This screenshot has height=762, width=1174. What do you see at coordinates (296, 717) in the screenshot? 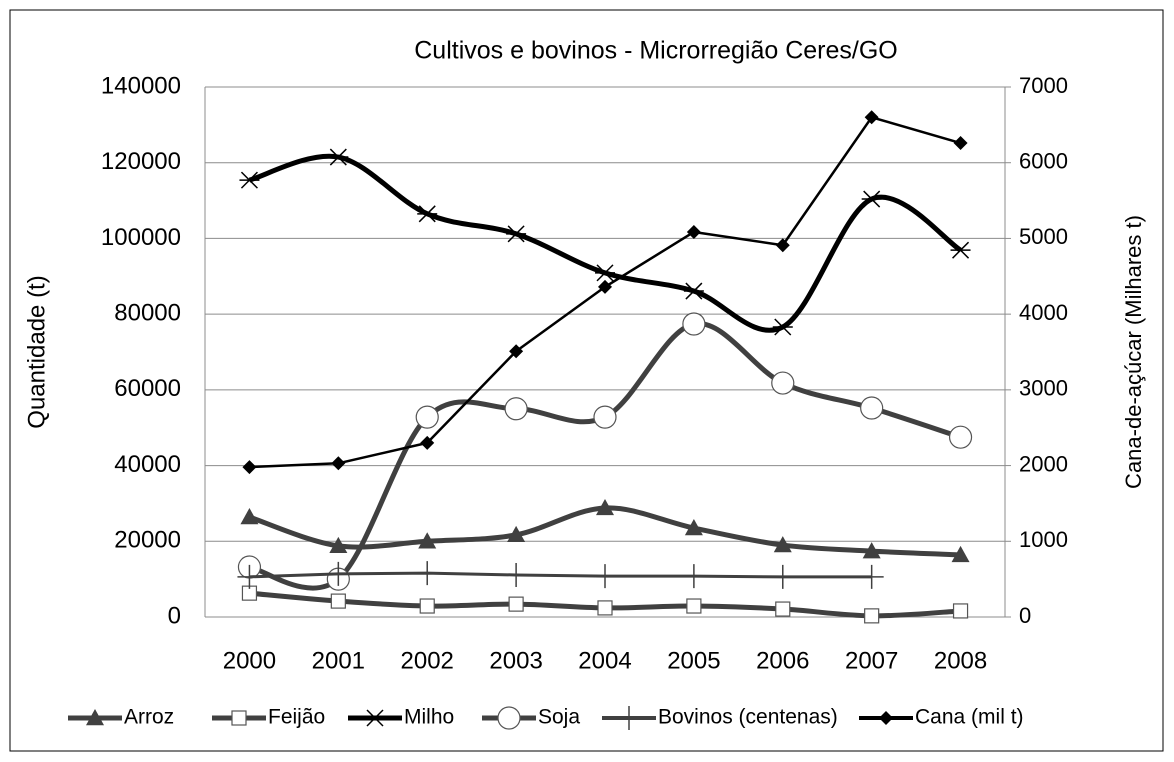
I see `legend-label: Feijão` at bounding box center [296, 717].